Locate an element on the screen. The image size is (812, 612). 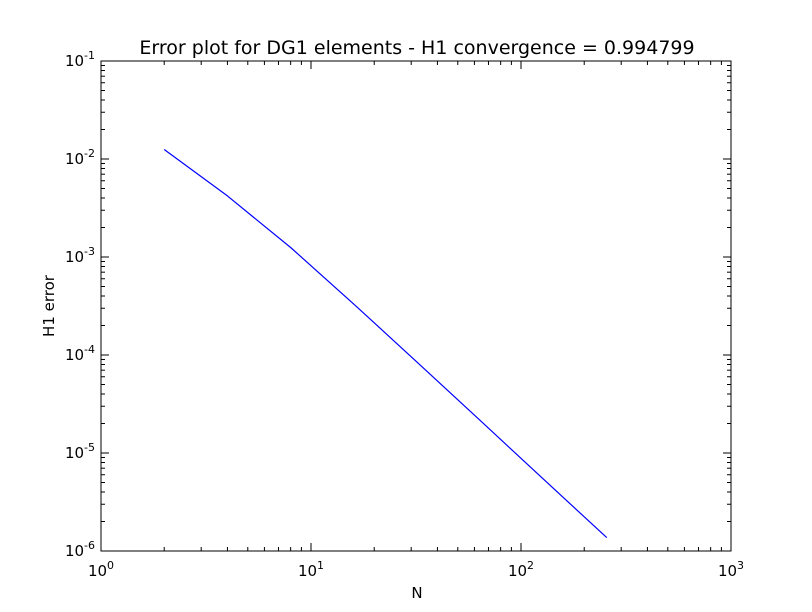
y-axis-label: H1 error is located at coordinates (49, 305).